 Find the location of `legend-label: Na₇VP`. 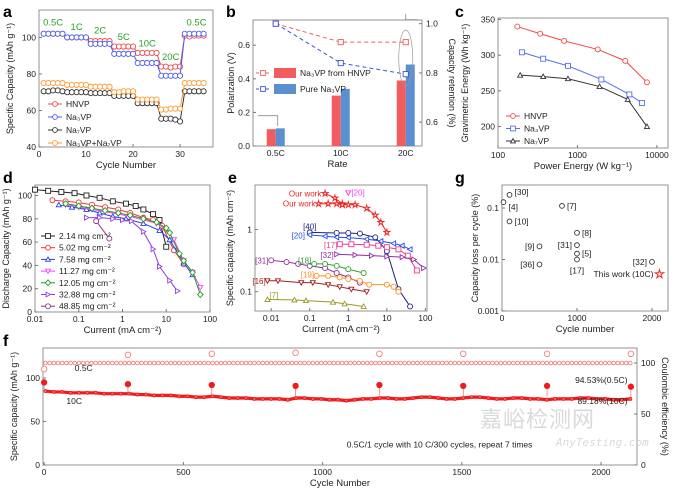

legend-label: Na₇VP is located at coordinates (78, 130).